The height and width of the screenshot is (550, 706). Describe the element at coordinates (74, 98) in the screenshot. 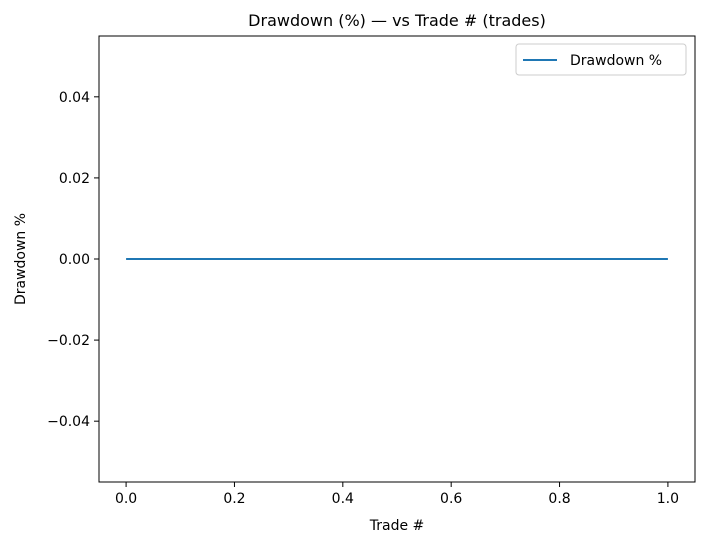

I see `y-tick-label: 0.04` at that location.